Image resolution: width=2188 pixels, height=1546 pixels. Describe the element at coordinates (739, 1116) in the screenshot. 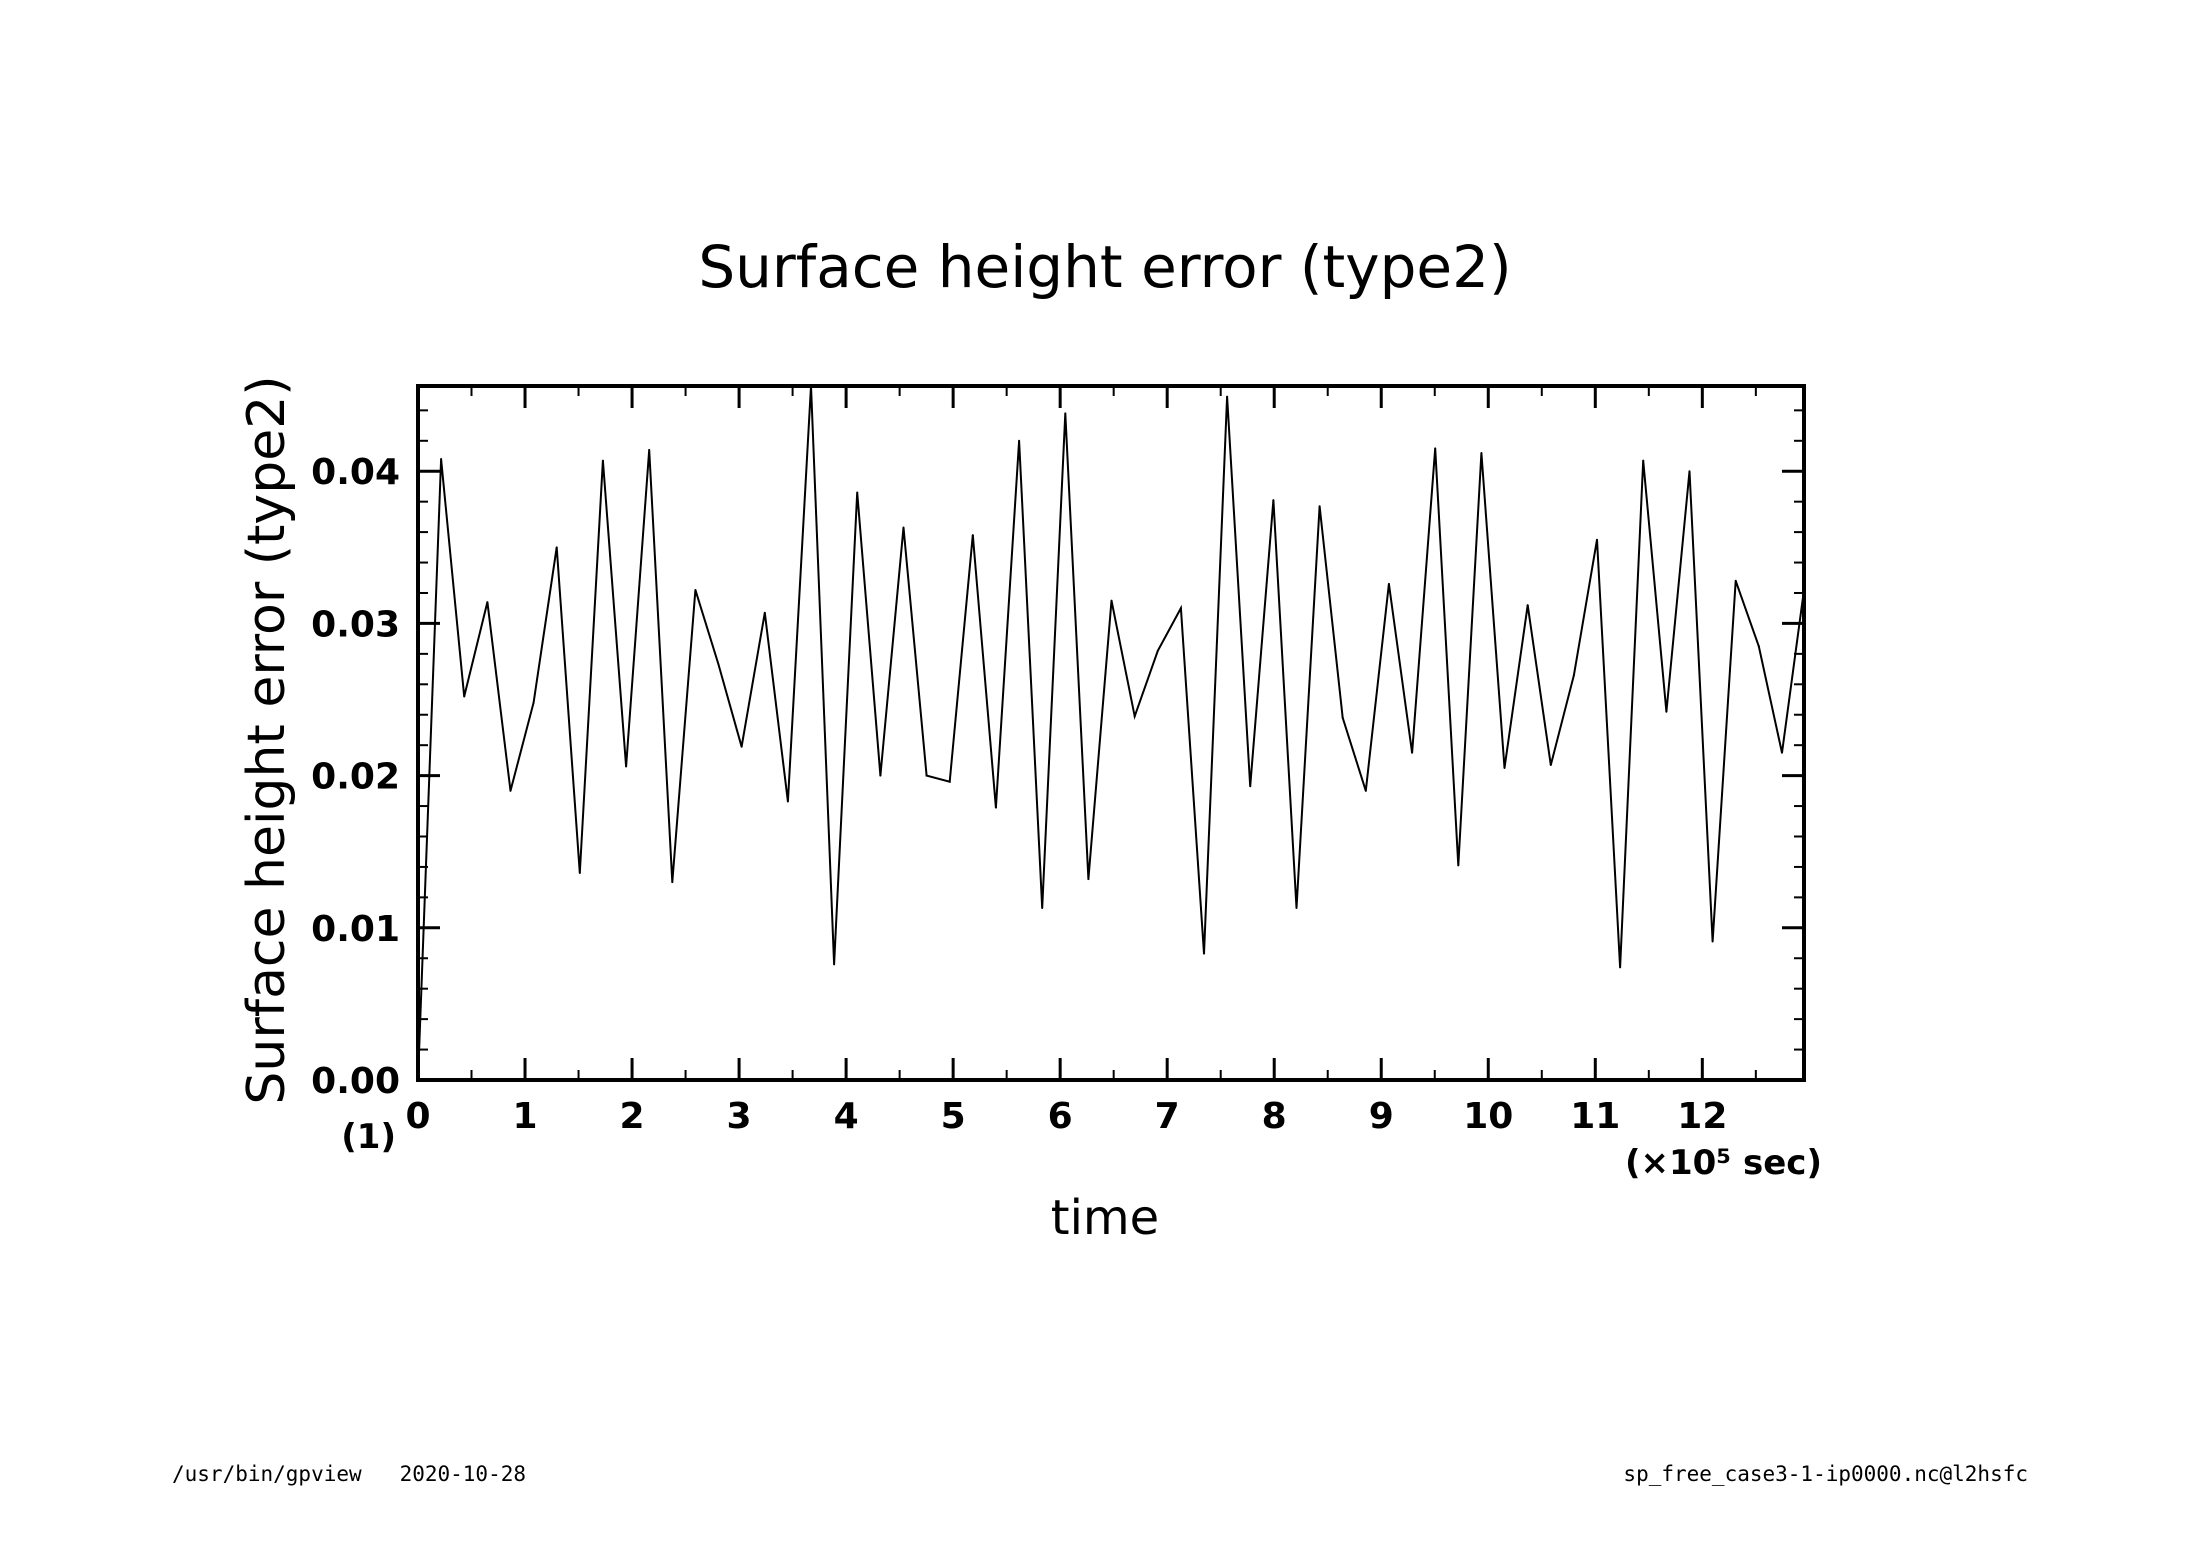

I see `x-tick-label: 3` at that location.